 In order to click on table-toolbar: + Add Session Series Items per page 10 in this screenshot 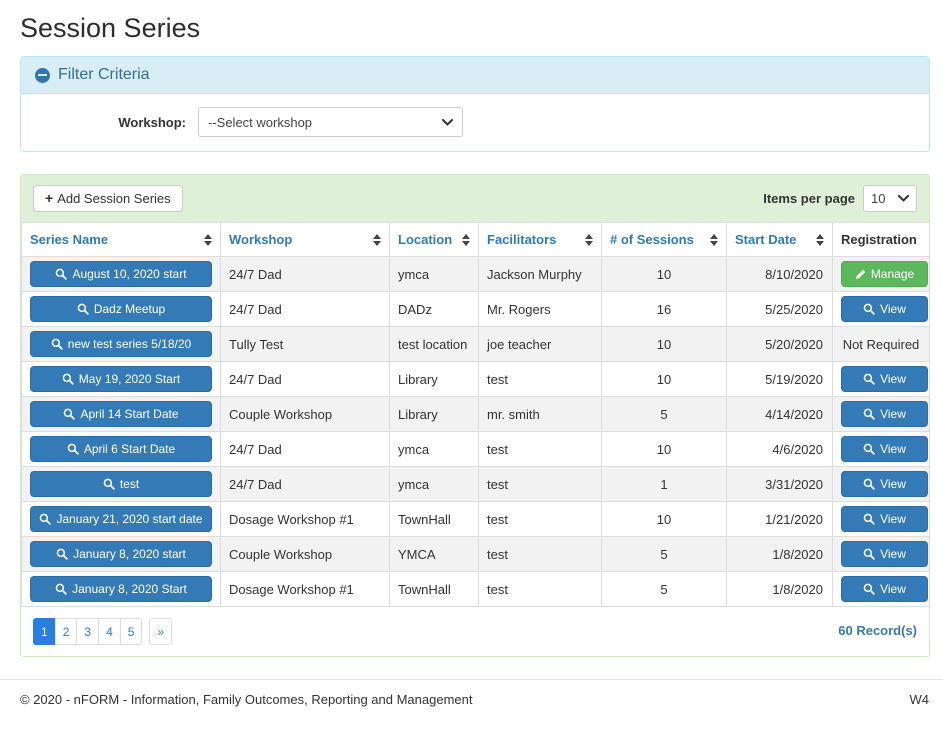, I will do `click(475, 198)`.